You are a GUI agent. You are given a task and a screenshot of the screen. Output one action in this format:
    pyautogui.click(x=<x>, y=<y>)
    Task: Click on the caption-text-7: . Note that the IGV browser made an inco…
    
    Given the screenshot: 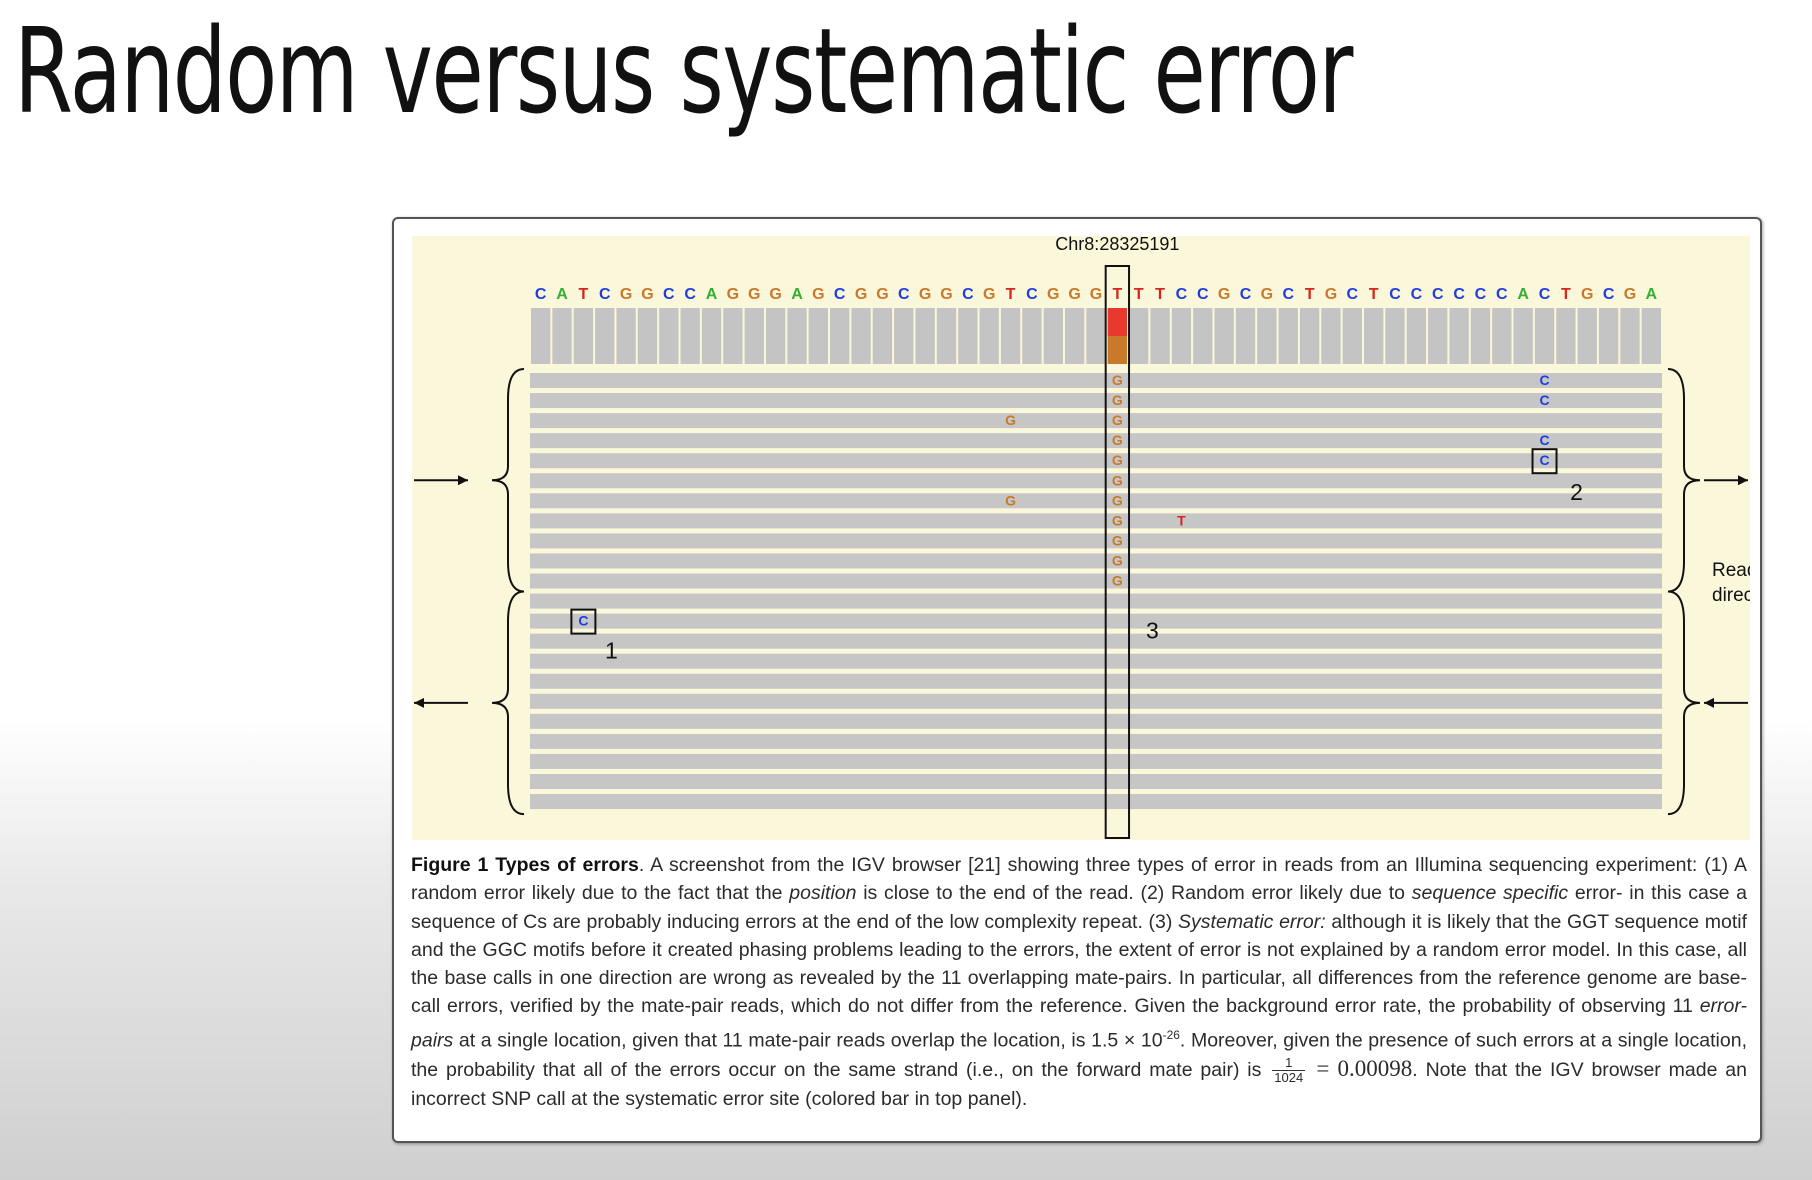 What is the action you would take?
    pyautogui.click(x=1079, y=1084)
    